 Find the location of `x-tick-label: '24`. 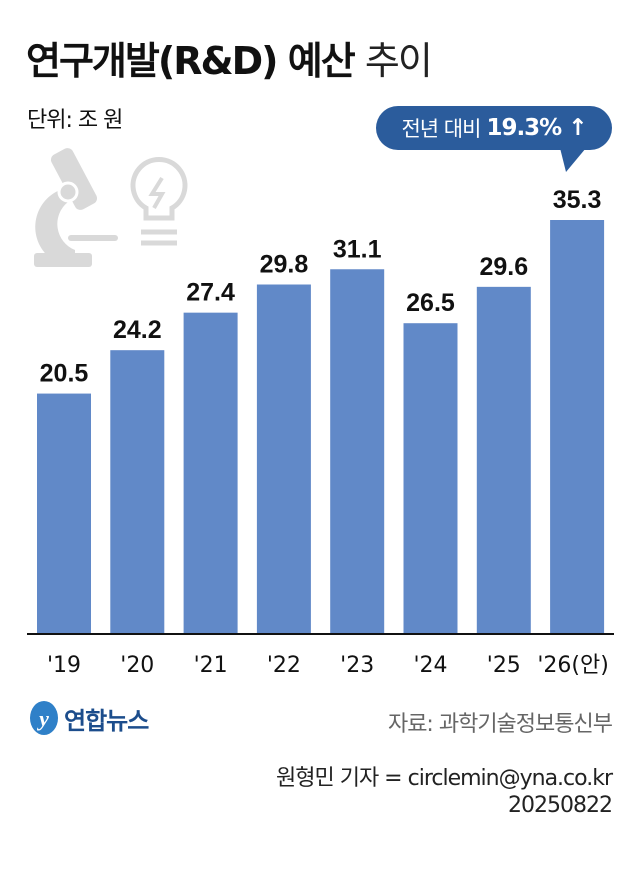

x-tick-label: '24 is located at coordinates (430, 665).